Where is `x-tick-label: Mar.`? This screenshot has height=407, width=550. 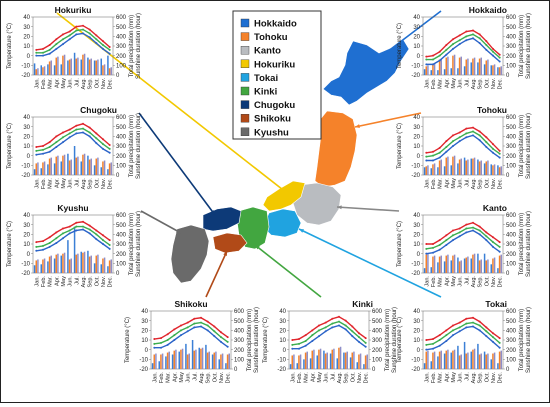 x-tick-label: Mar. is located at coordinates (51, 183).